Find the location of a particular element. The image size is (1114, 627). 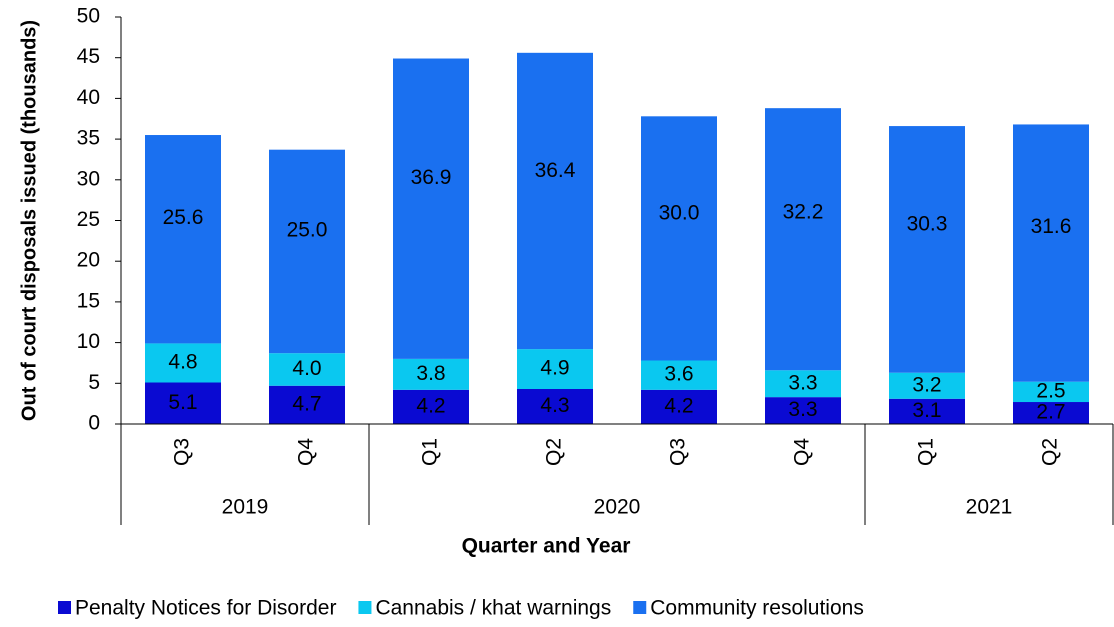

data-label: 3.6 is located at coordinates (678, 374).